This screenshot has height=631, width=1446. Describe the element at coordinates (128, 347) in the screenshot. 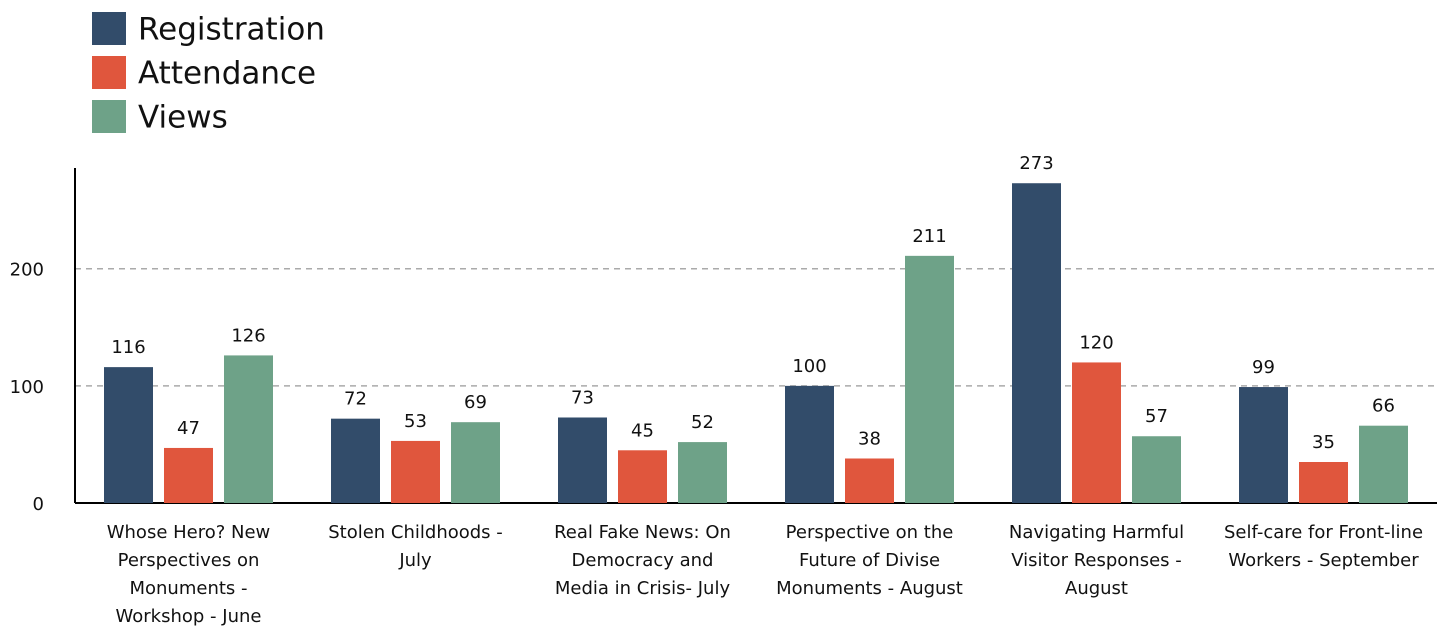

I see `data-label: 116` at that location.